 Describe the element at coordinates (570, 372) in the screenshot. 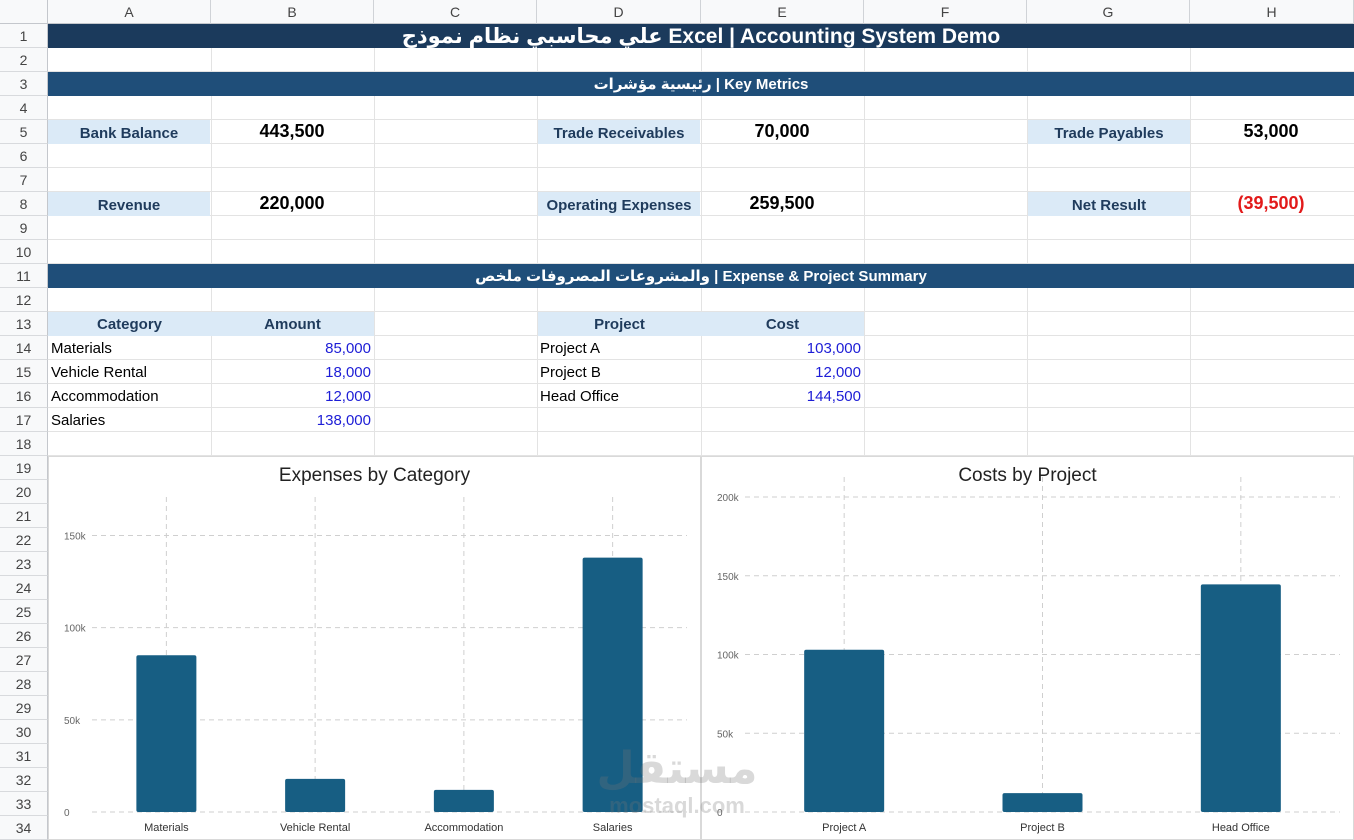

I see `project-cell-b: Project B` at that location.